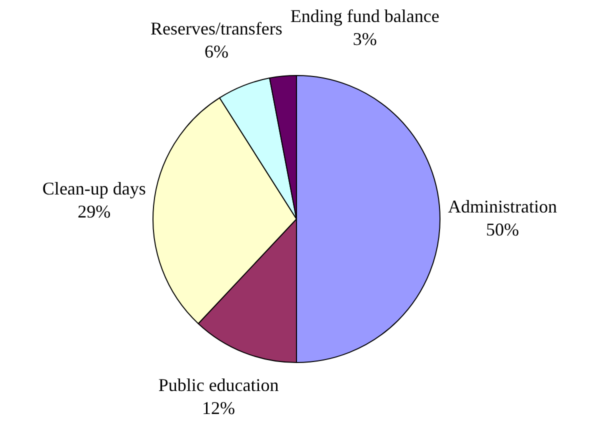  I want to click on data-label: 50%, so click(502, 230).